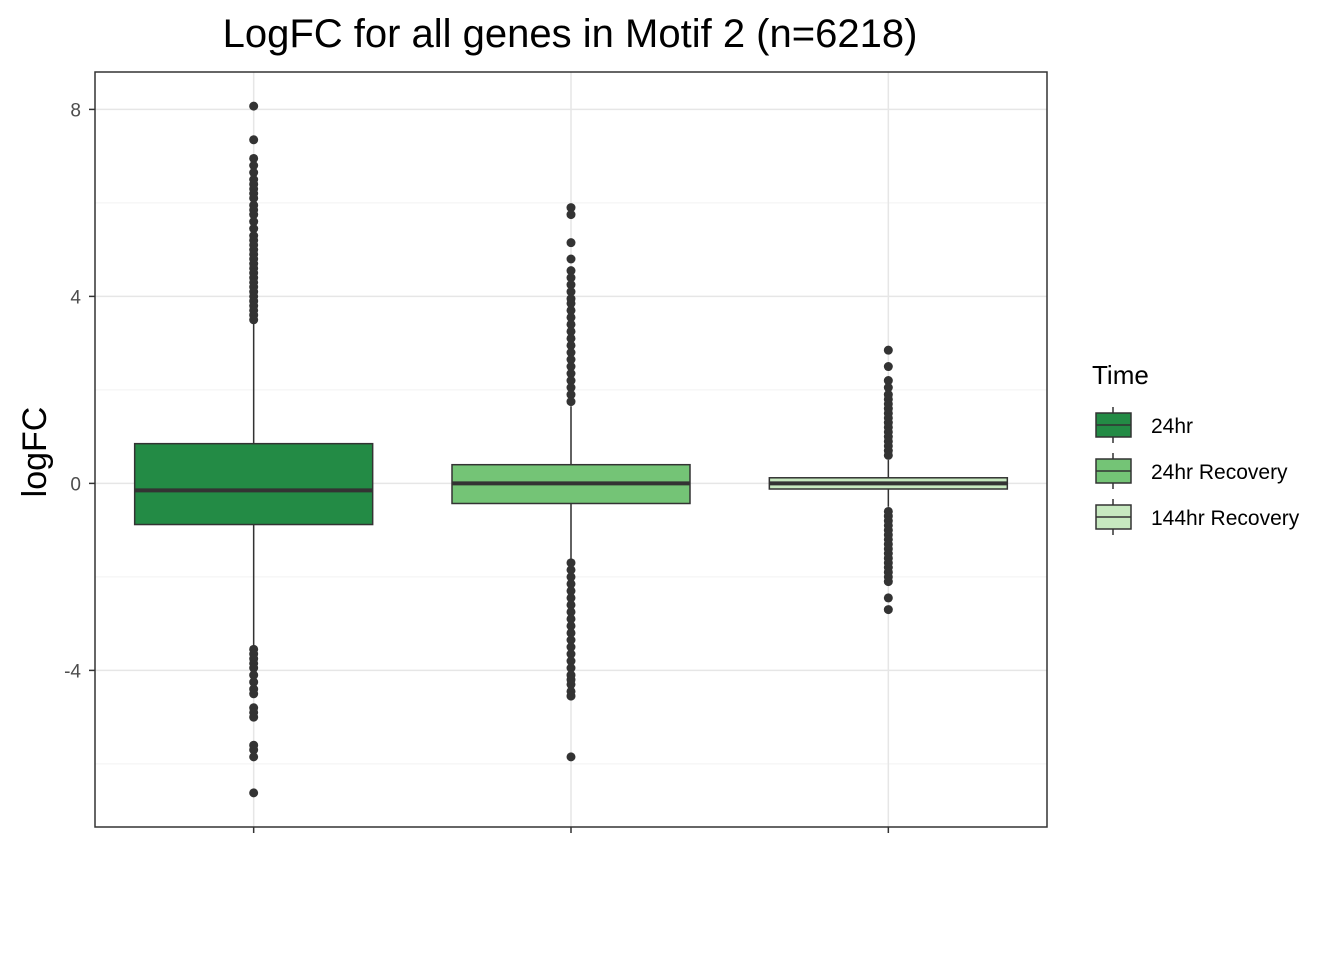 The width and height of the screenshot is (1344, 960). I want to click on box-24hr-recovery, so click(571, 482).